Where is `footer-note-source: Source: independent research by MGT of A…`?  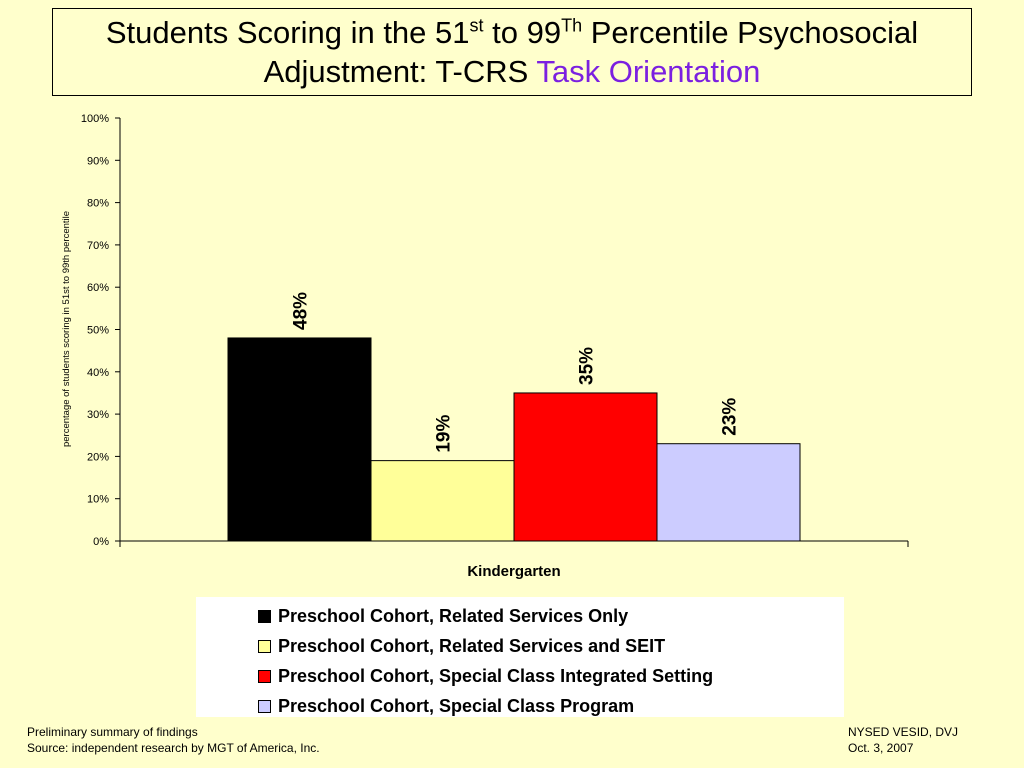 footer-note-source: Source: independent research by MGT of A… is located at coordinates (173, 748).